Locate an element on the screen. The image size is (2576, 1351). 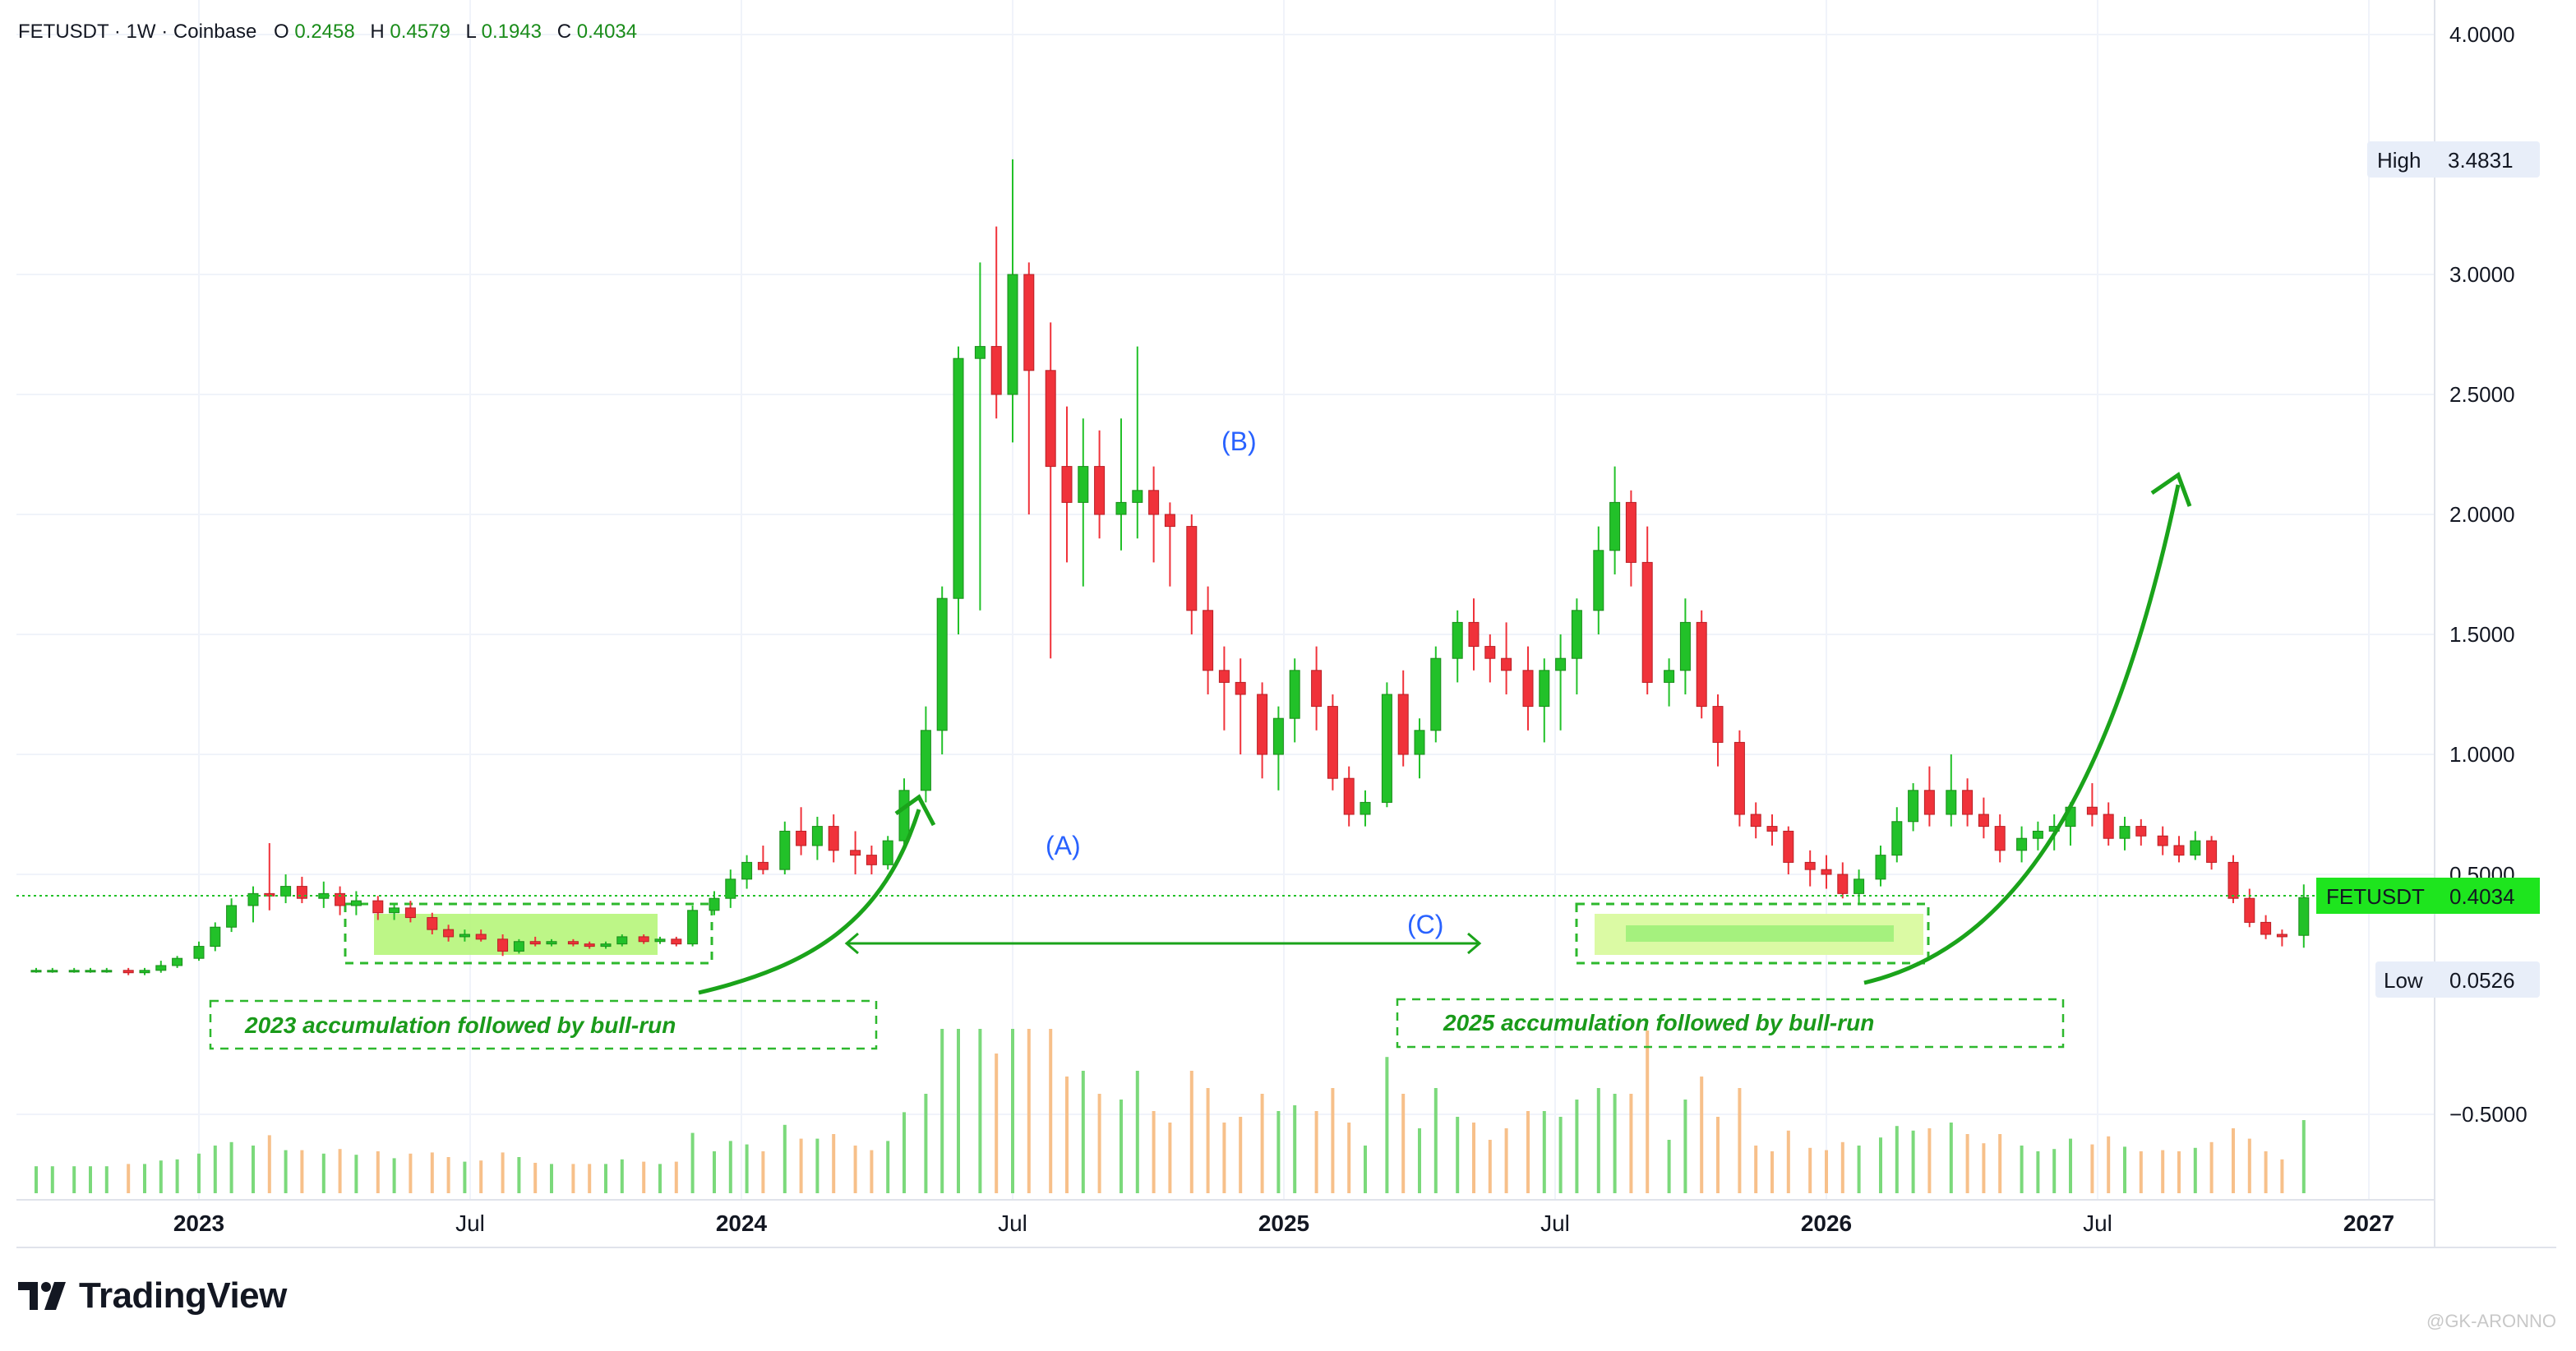
curved-arrow-2023 is located at coordinates (817, 894).